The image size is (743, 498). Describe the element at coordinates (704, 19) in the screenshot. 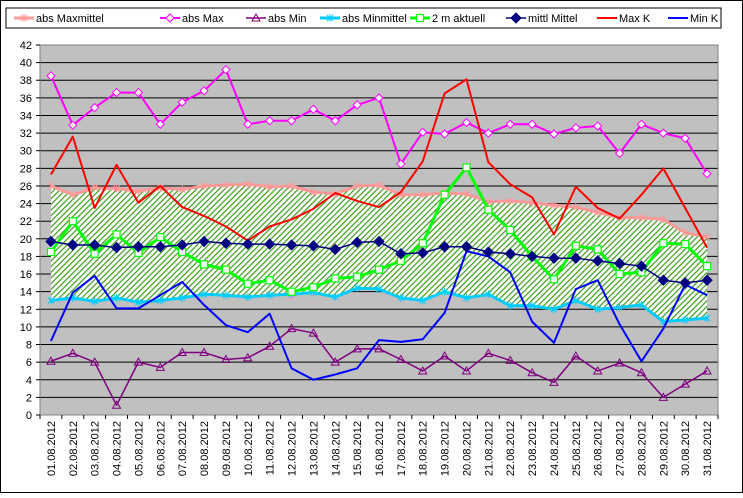

I see `legend-label-min-k: Min K` at that location.